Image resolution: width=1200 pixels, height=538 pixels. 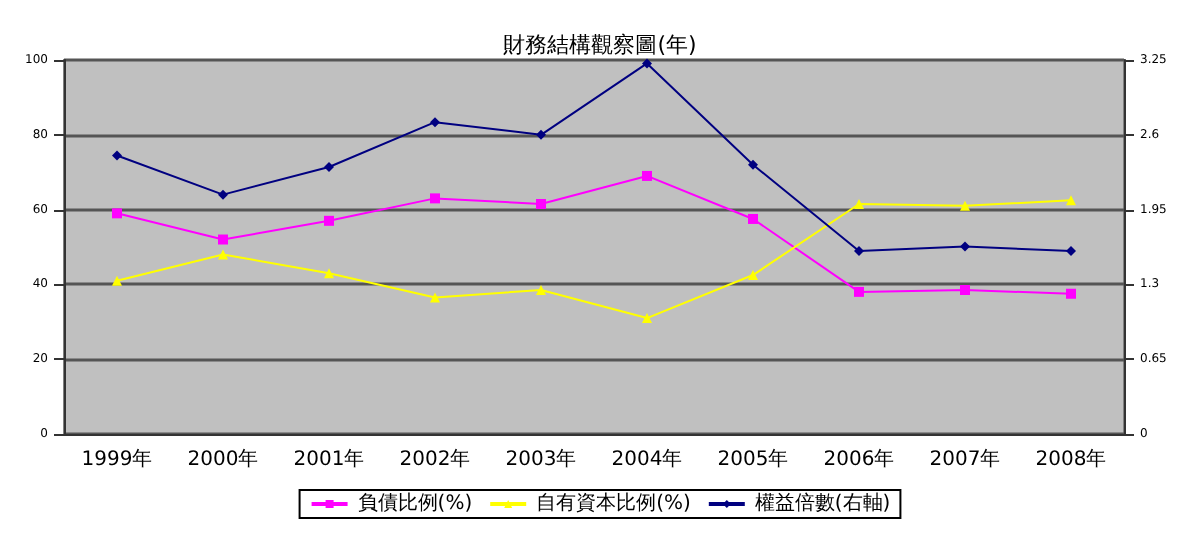 What do you see at coordinates (329, 459) in the screenshot?
I see `x-tick-label: 2001年` at bounding box center [329, 459].